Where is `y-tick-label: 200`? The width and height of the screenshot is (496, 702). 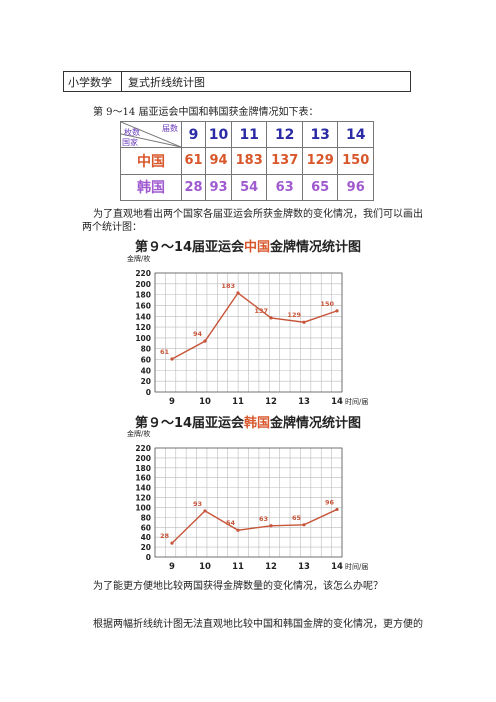
y-tick-label: 200 is located at coordinates (143, 284).